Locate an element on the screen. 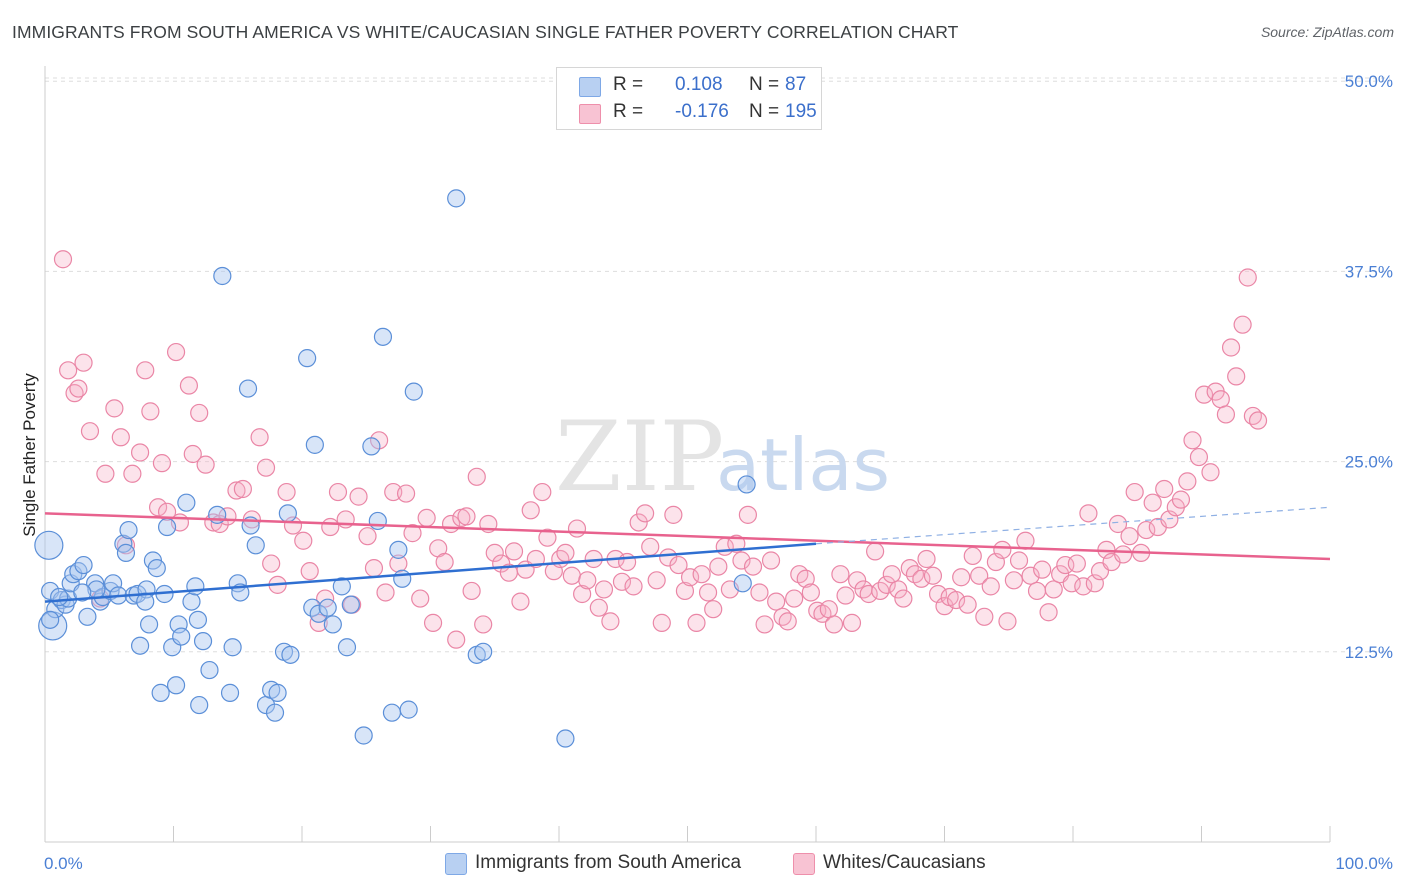 The height and width of the screenshot is (892, 1406). legend-n-value: 87 is located at coordinates (796, 84).